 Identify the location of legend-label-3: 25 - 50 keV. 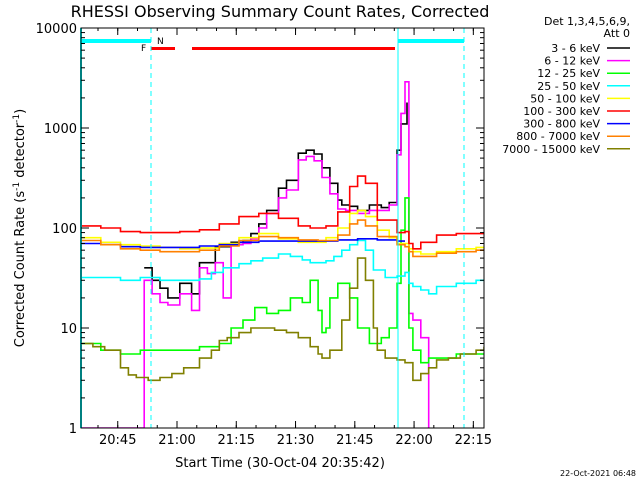
(568, 86).